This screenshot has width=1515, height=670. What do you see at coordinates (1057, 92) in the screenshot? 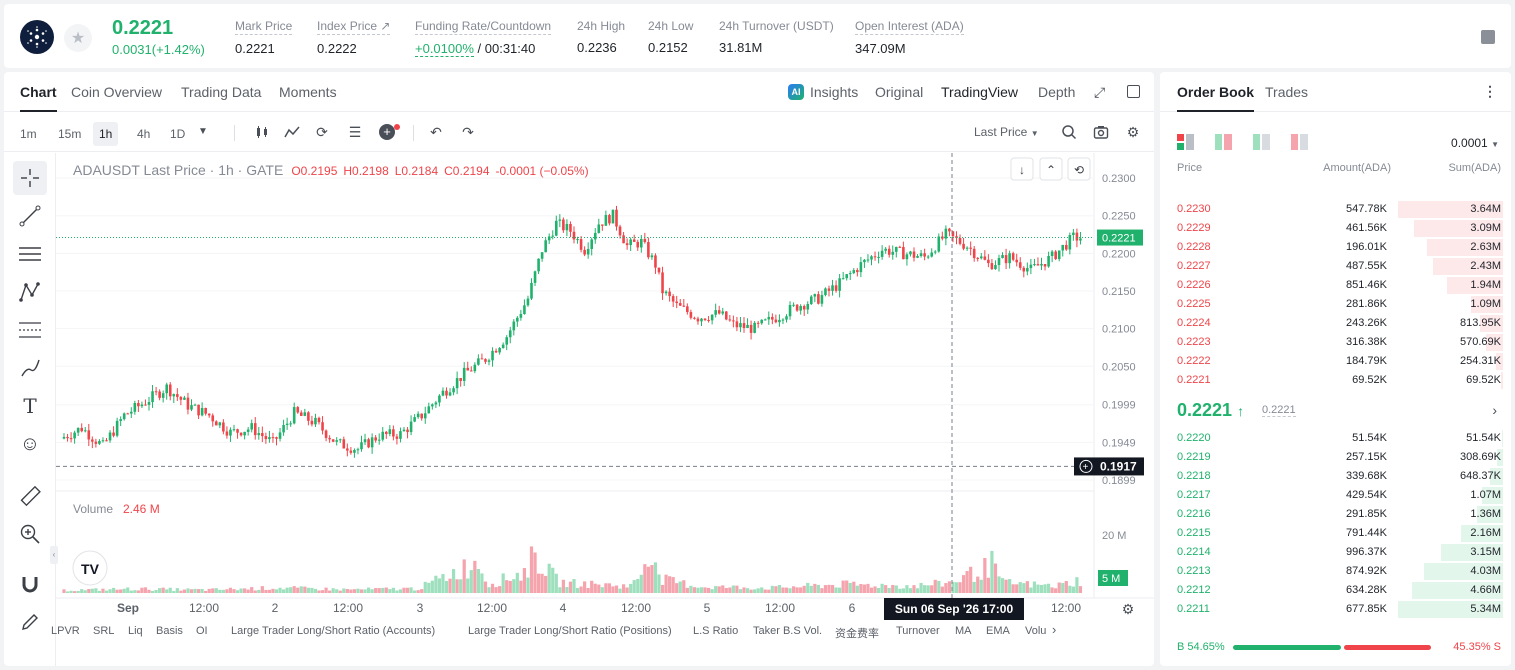
I see `tab-depth: Depth` at bounding box center [1057, 92].